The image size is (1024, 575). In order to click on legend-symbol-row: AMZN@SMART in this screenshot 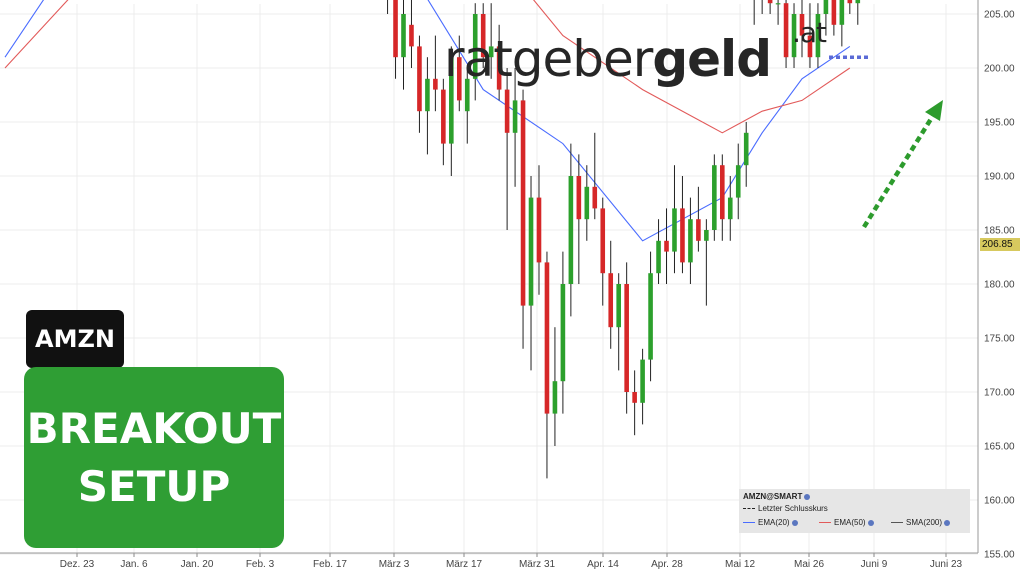, I will do `click(777, 496)`.